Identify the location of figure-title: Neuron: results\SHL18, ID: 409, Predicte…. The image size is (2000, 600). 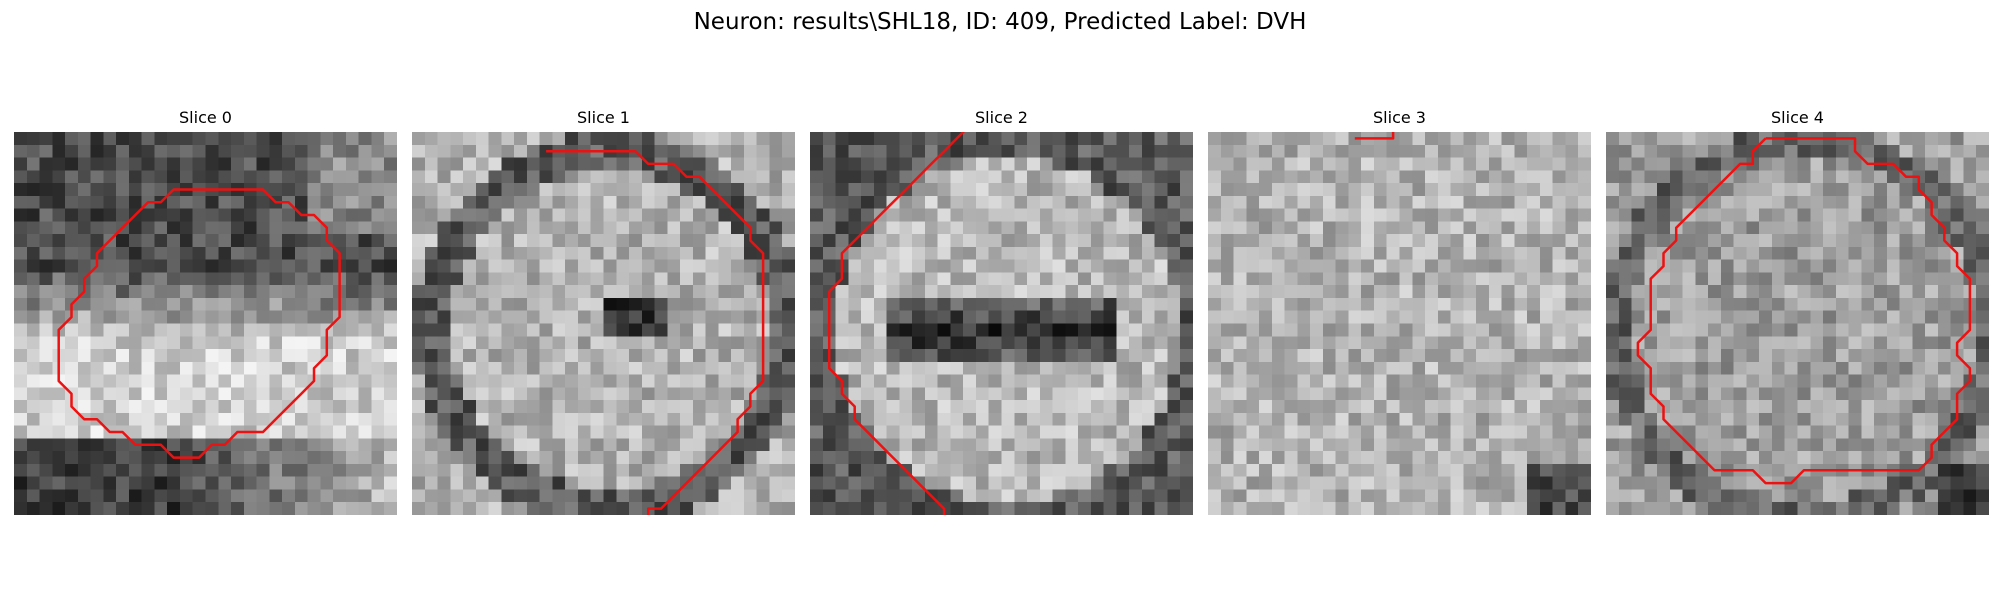
(1000, 22).